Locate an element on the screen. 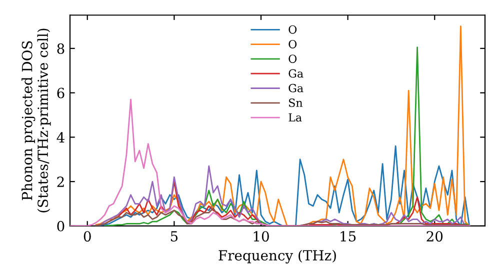  x-axis-title: Frequency (THz) is located at coordinates (277, 257).